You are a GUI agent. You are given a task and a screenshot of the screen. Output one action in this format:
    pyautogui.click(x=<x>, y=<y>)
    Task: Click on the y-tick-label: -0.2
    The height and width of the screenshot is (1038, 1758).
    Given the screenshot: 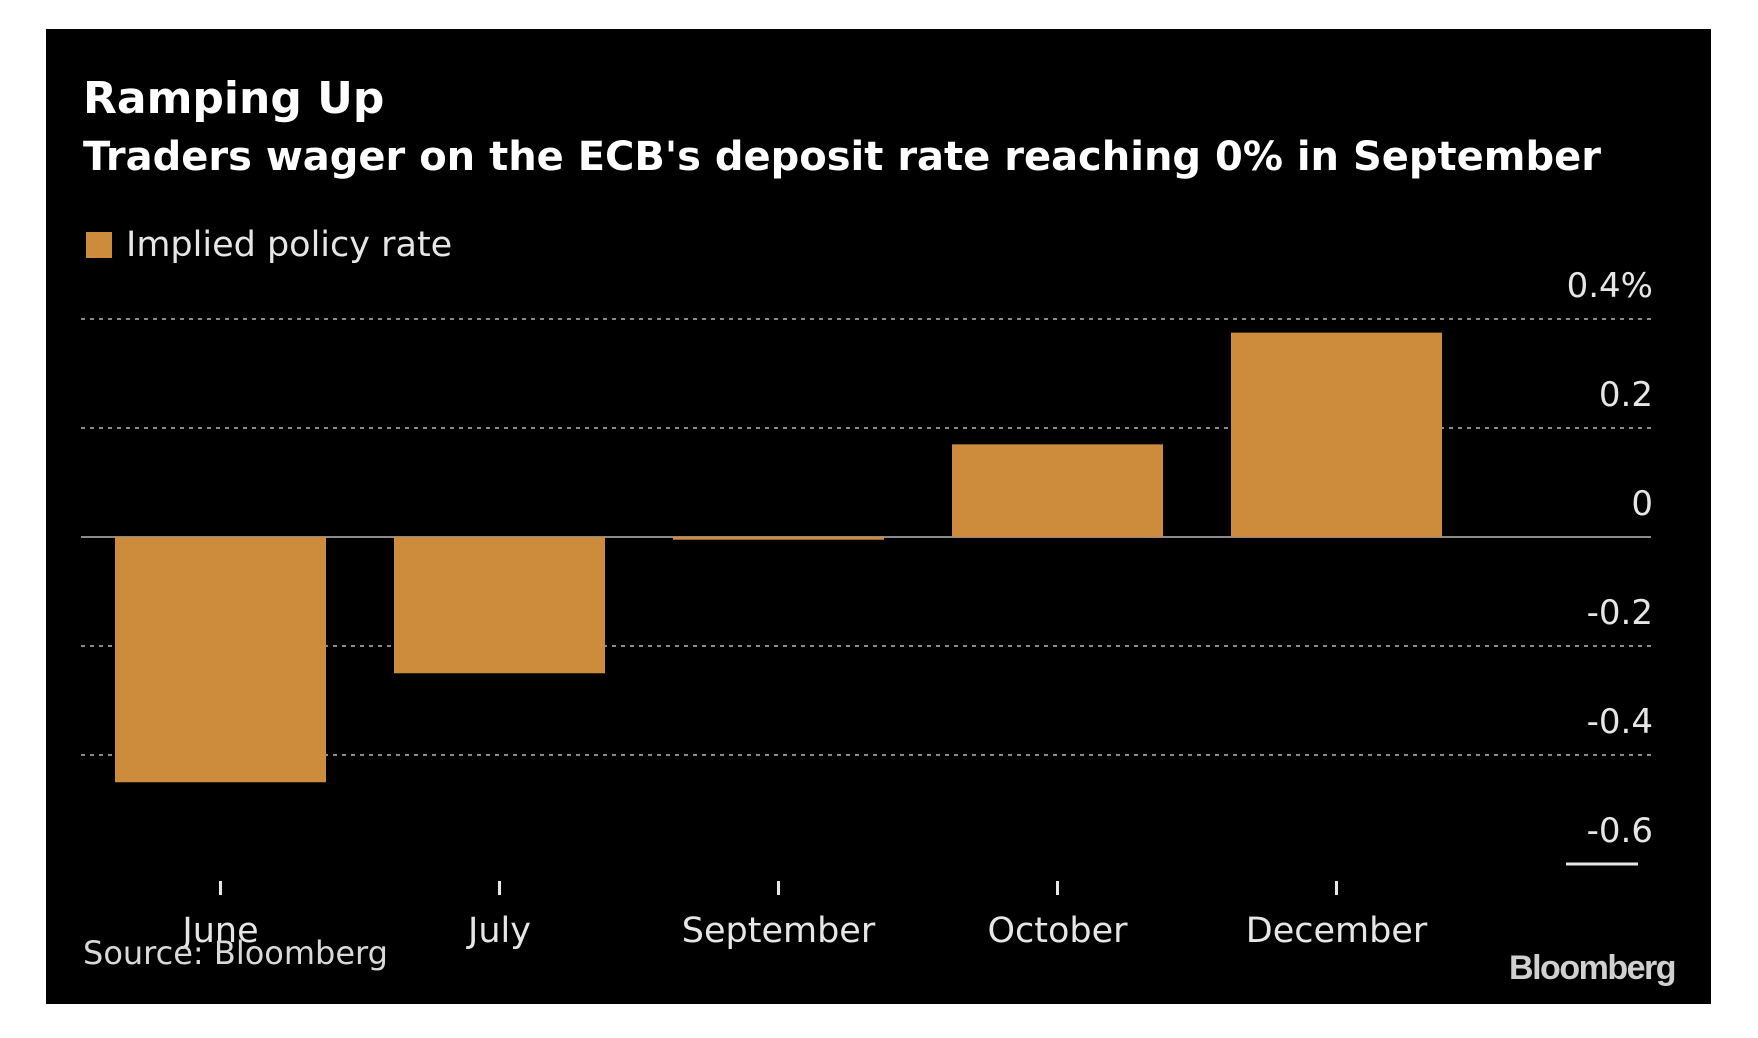 What is the action you would take?
    pyautogui.click(x=1620, y=613)
    